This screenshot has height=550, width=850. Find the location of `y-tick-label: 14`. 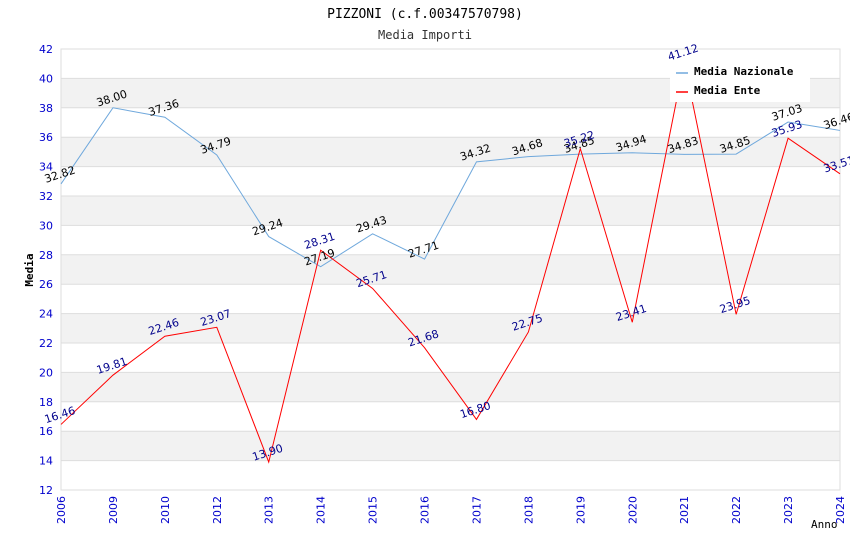

y-tick-label: 14 is located at coordinates (46, 461).